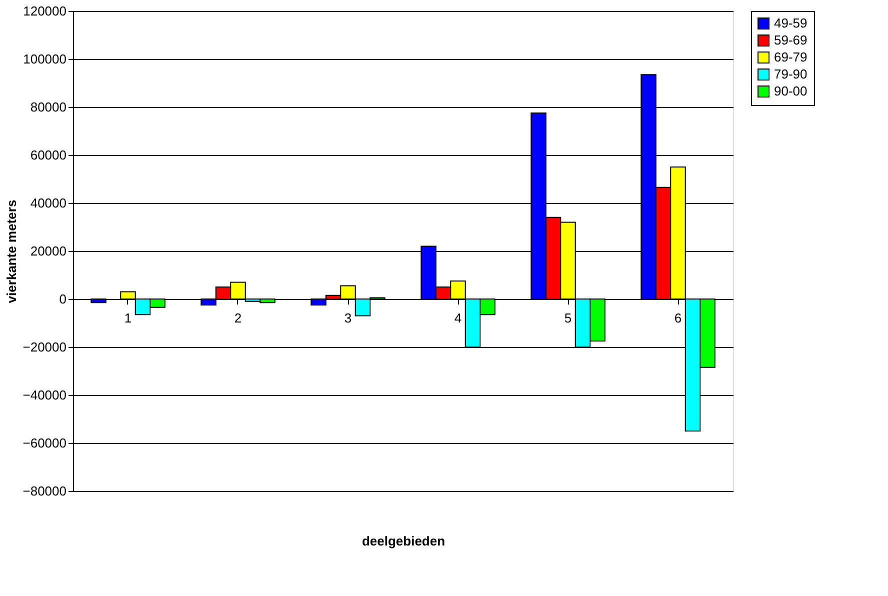 The width and height of the screenshot is (888, 596). Describe the element at coordinates (791, 91) in the screenshot. I see `legend-label: 90-00` at that location.